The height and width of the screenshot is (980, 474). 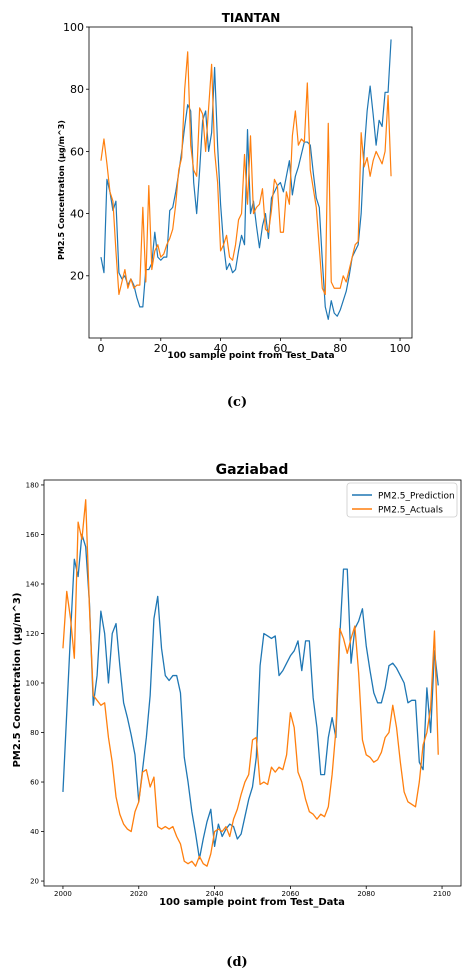 What do you see at coordinates (416, 497) in the screenshot?
I see `legend-entry: PM2.5_Prediction` at bounding box center [416, 497].